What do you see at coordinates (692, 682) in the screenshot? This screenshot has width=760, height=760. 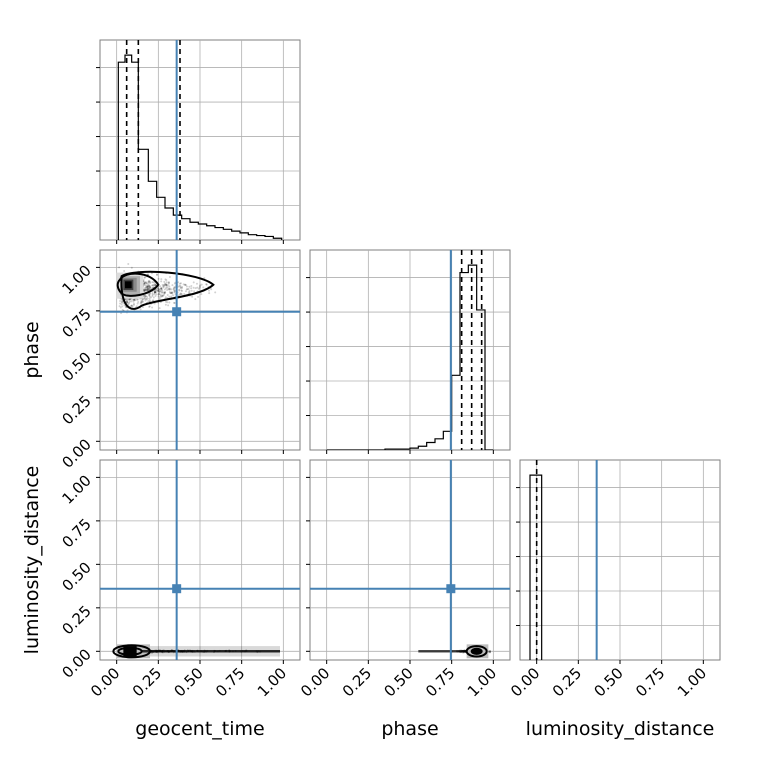 I see `x-tick-label: 1.00` at bounding box center [692, 682].